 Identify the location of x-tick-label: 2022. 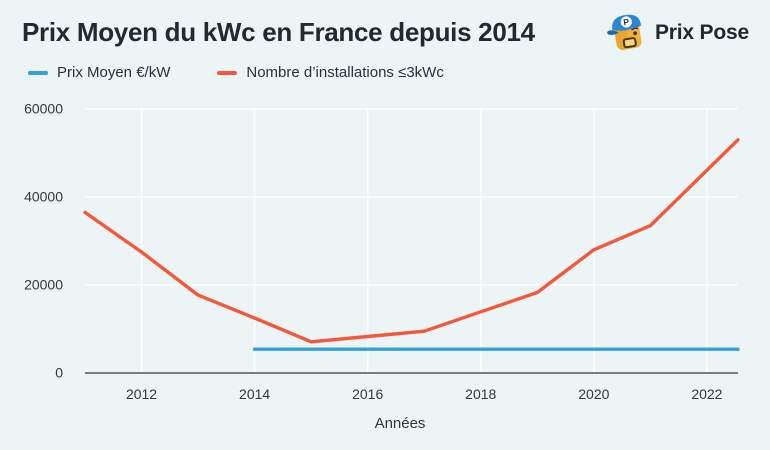
(706, 394).